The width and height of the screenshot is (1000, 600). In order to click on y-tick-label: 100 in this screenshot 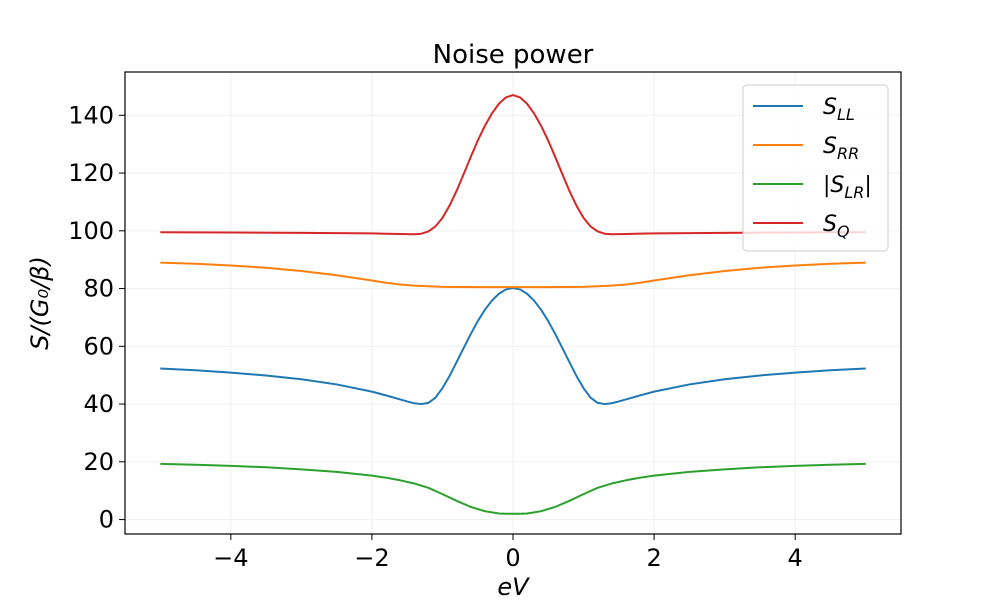, I will do `click(91, 231)`.